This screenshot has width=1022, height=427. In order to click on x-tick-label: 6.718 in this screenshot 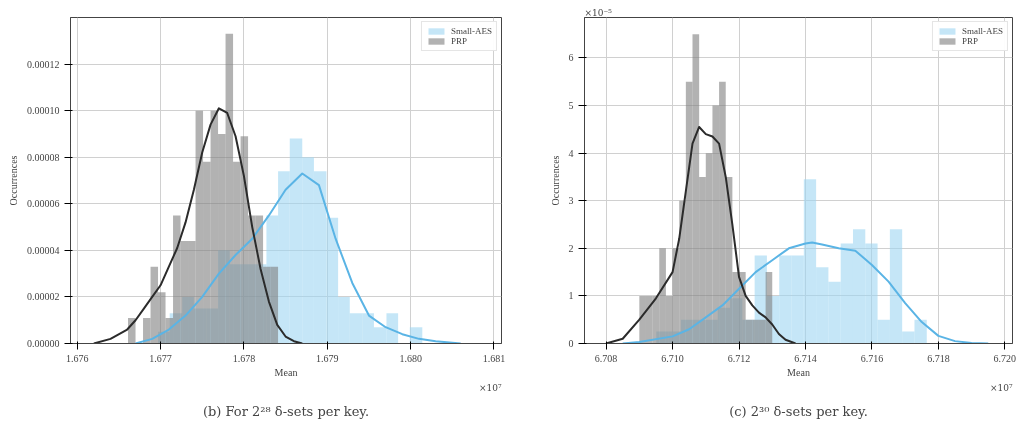, I will do `click(938, 358)`.